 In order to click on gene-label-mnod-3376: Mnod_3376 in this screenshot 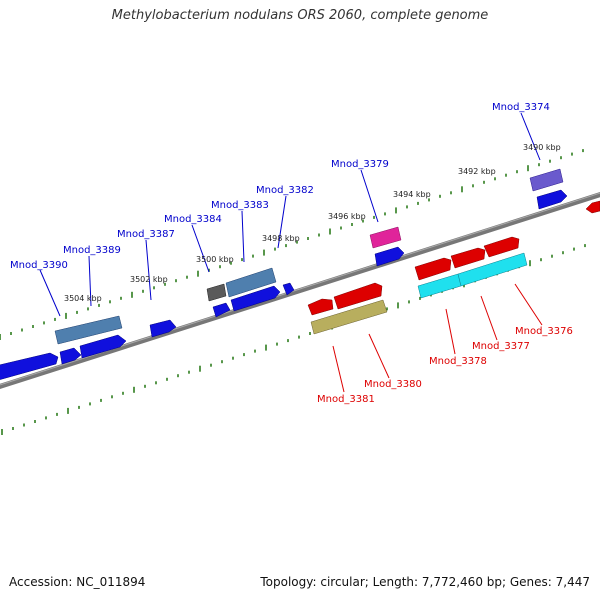, I will do `click(544, 331)`.